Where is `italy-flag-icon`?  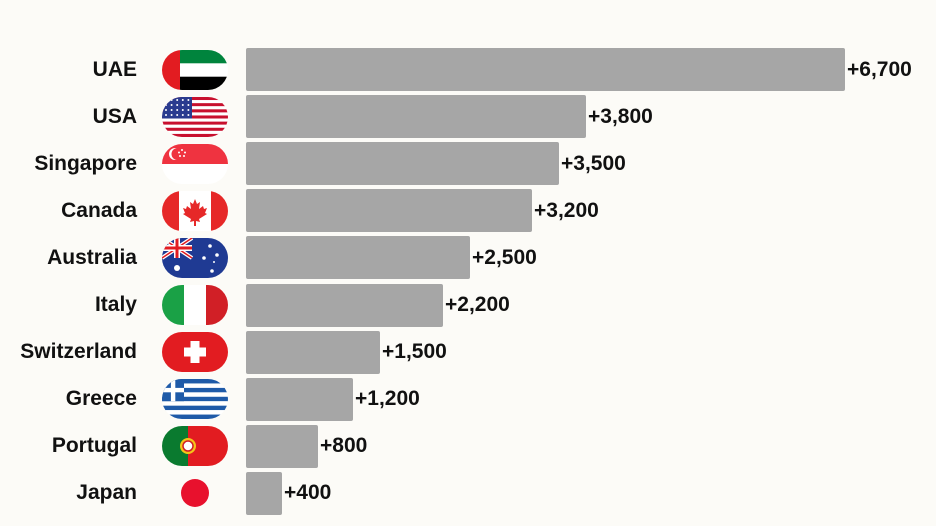 italy-flag-icon is located at coordinates (195, 305).